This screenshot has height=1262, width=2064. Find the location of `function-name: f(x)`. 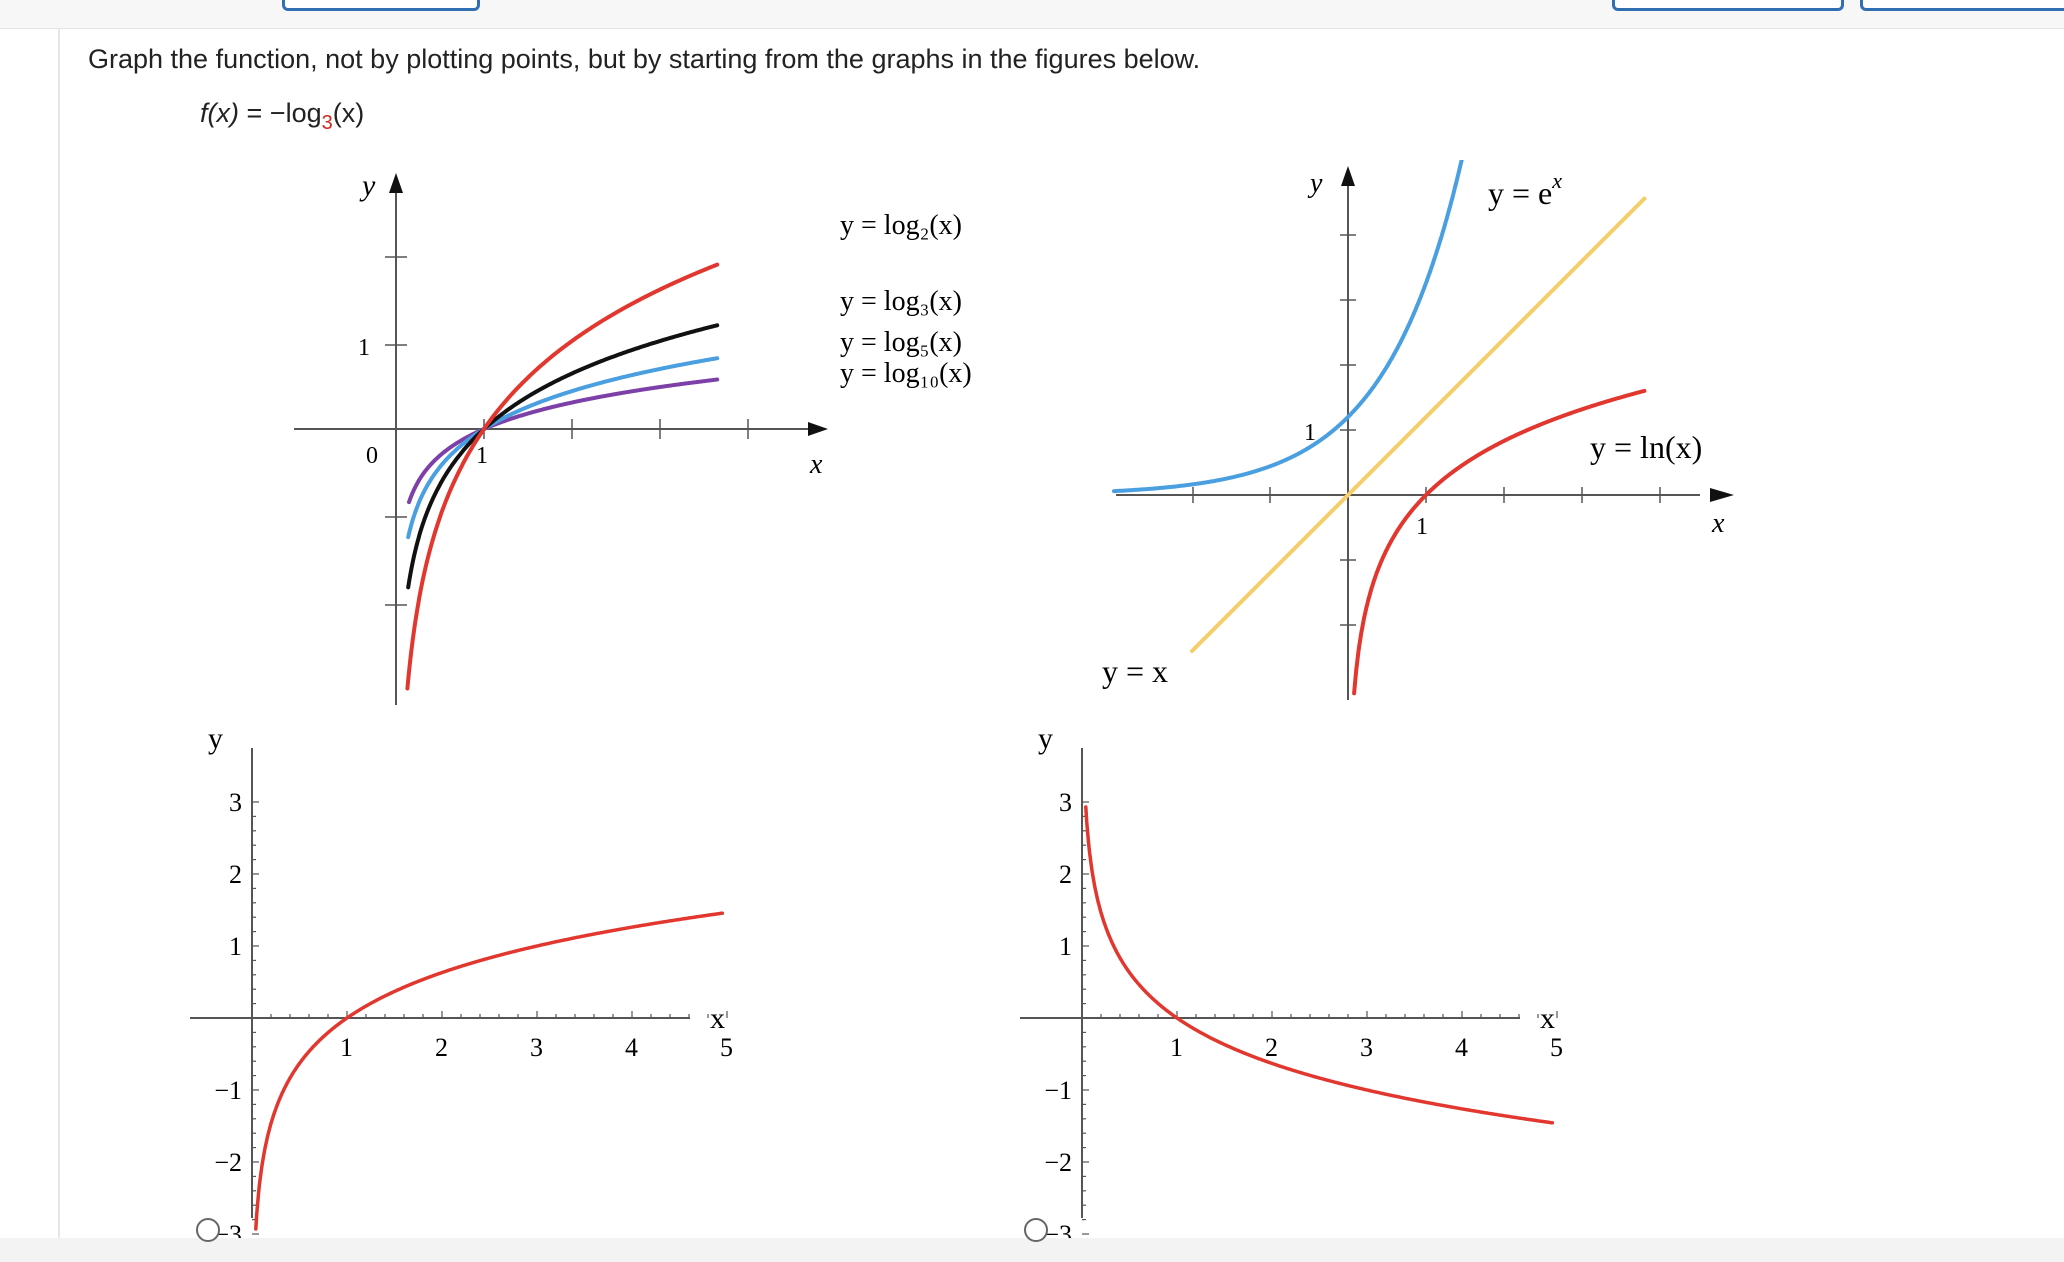

function-name: f(x) is located at coordinates (219, 113).